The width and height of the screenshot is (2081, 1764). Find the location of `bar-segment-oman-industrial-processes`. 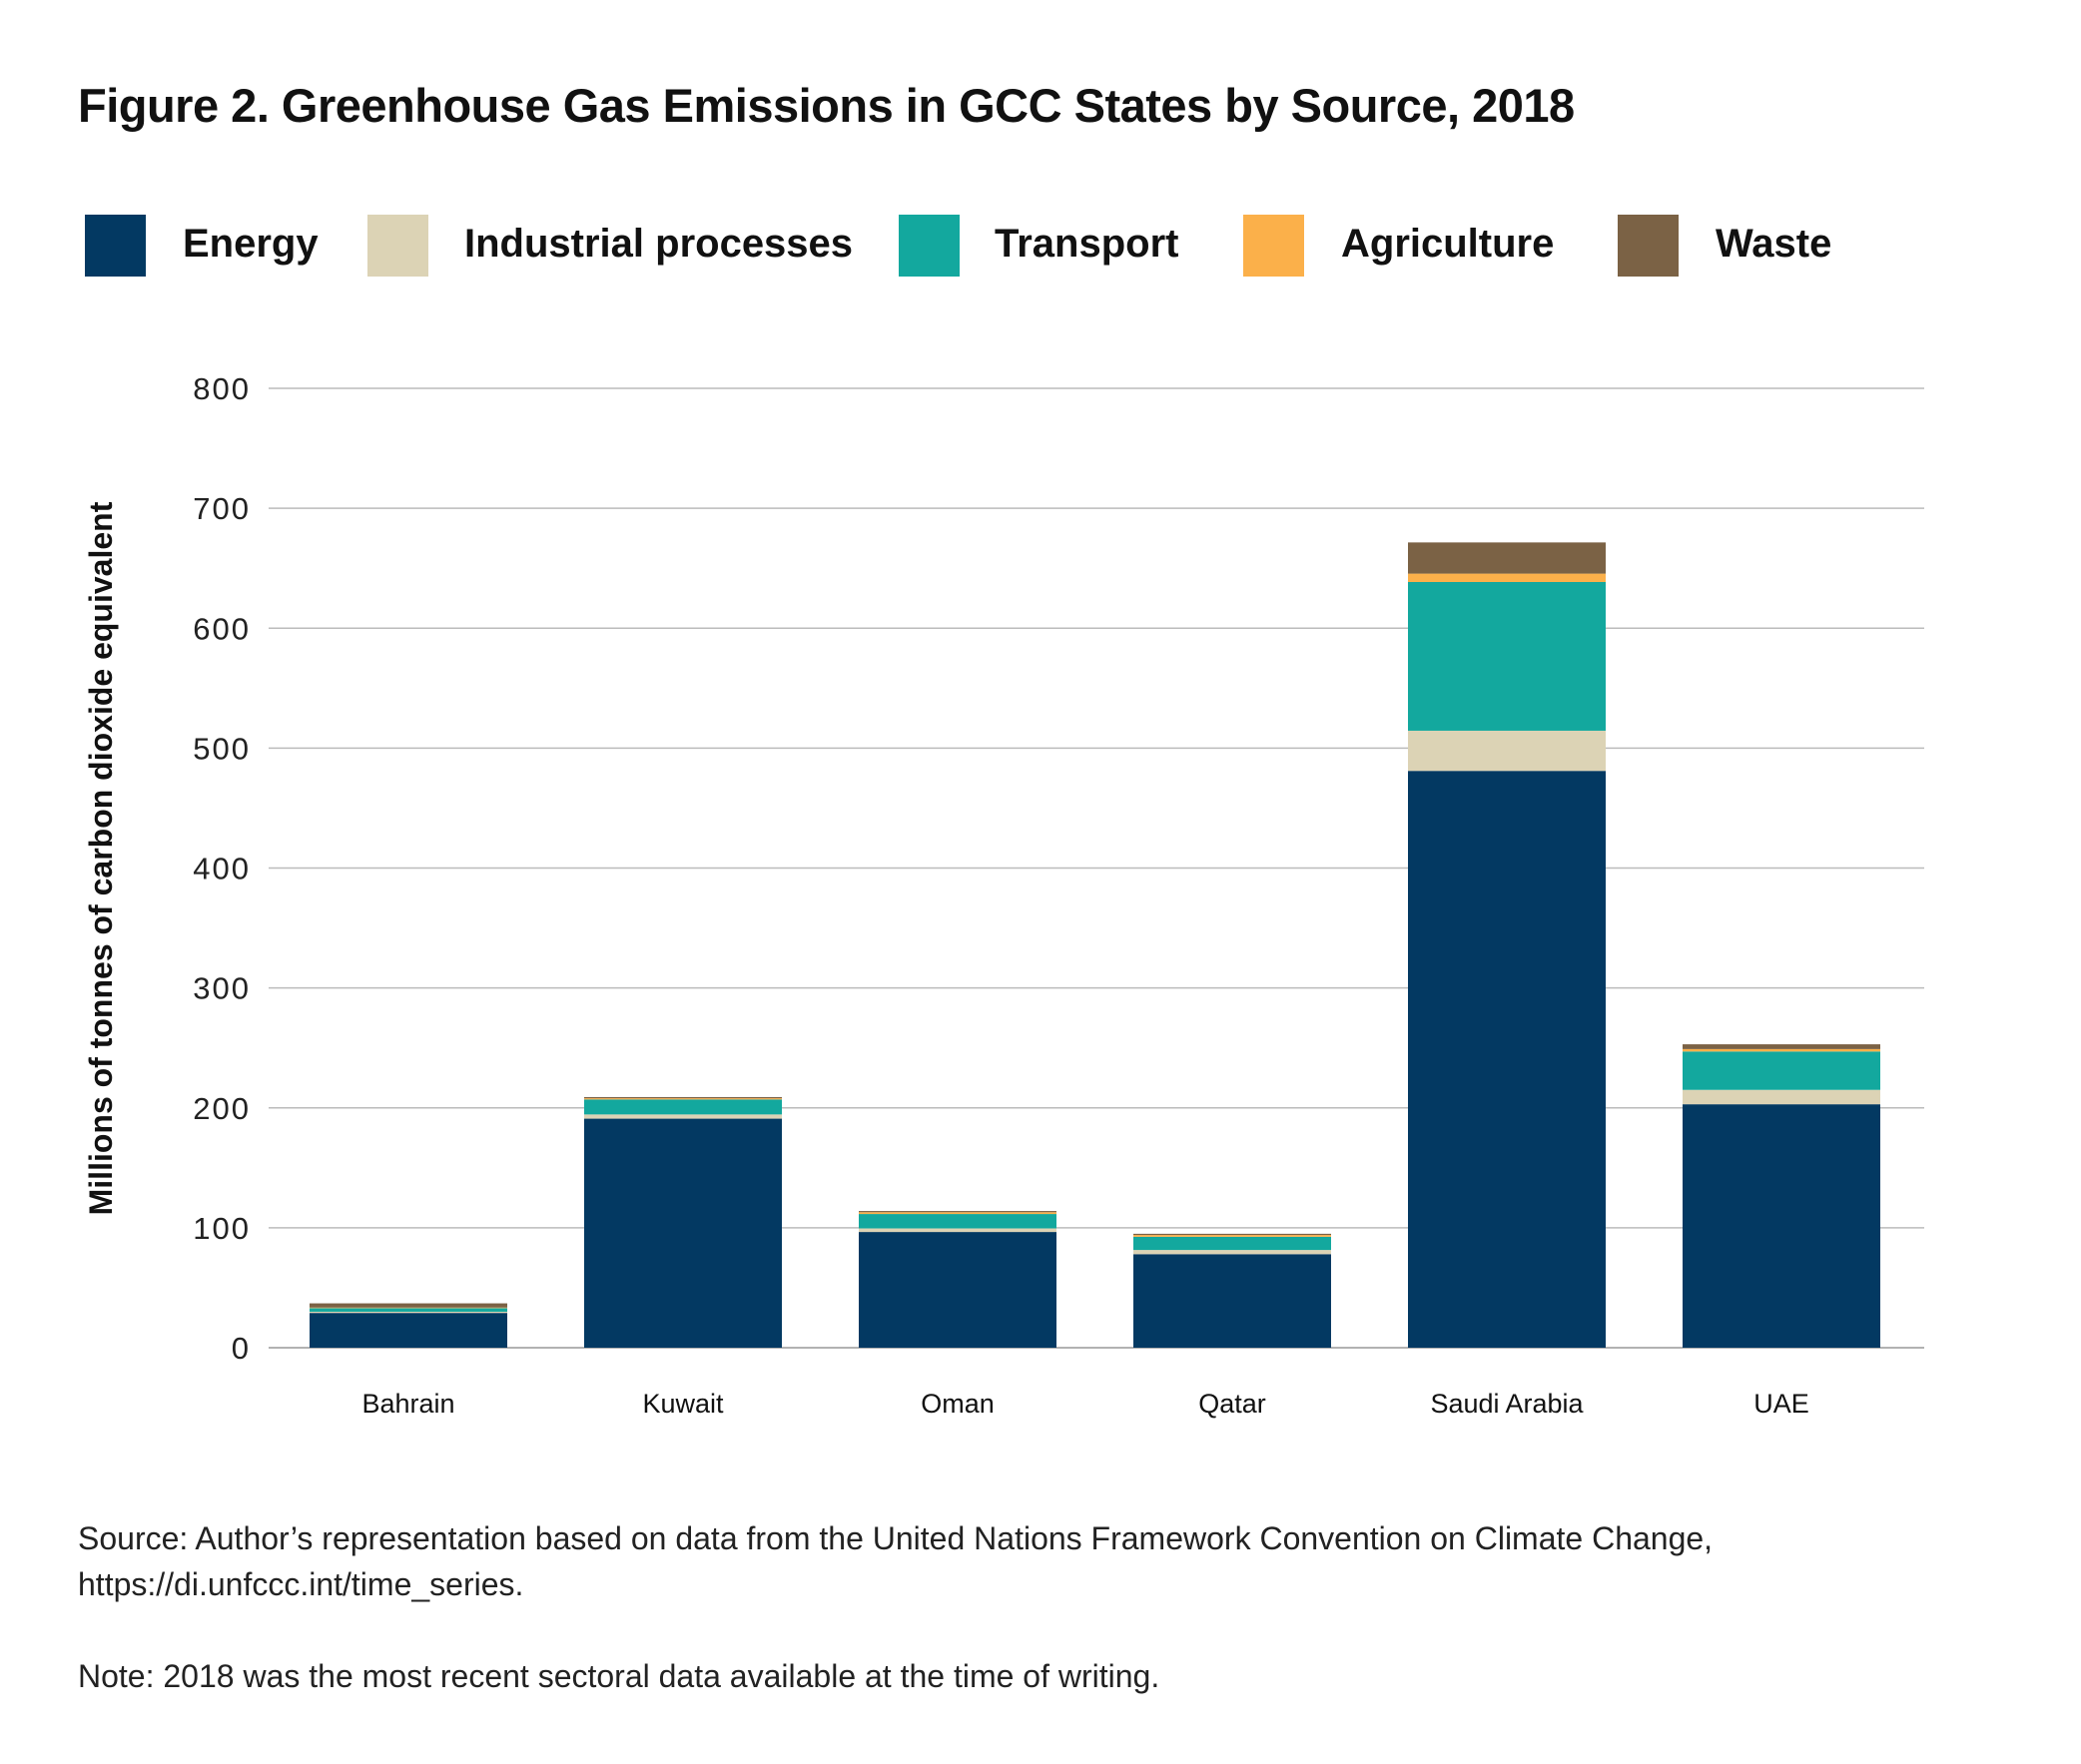

bar-segment-oman-industrial-processes is located at coordinates (957, 1231).